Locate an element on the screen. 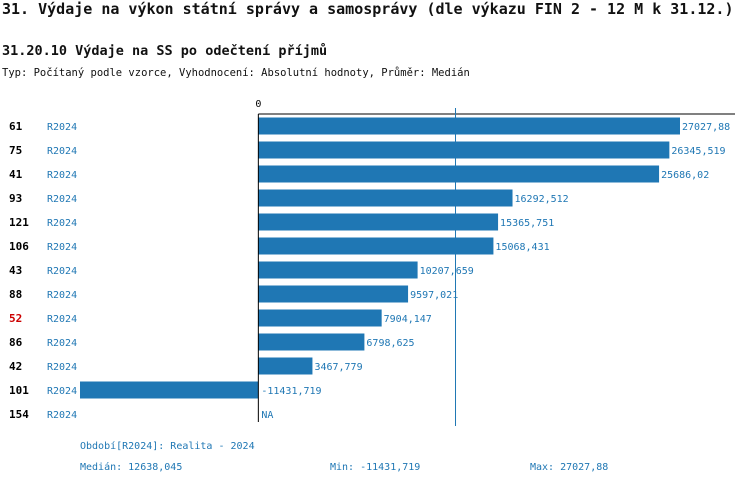 This screenshot has height=486, width=750. row-id-label: 88 is located at coordinates (15, 294).